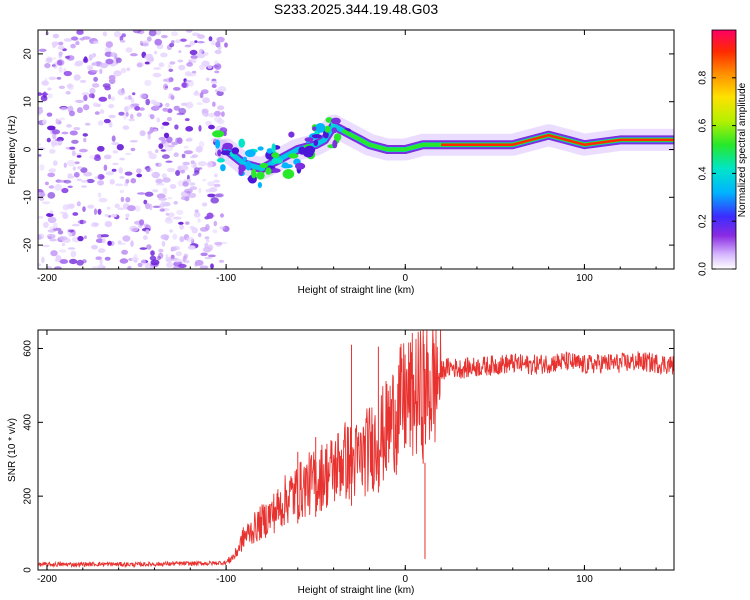 This screenshot has height=600, width=750. I want to click on spectrogram-x-label: Height of straight line (km), so click(356, 290).